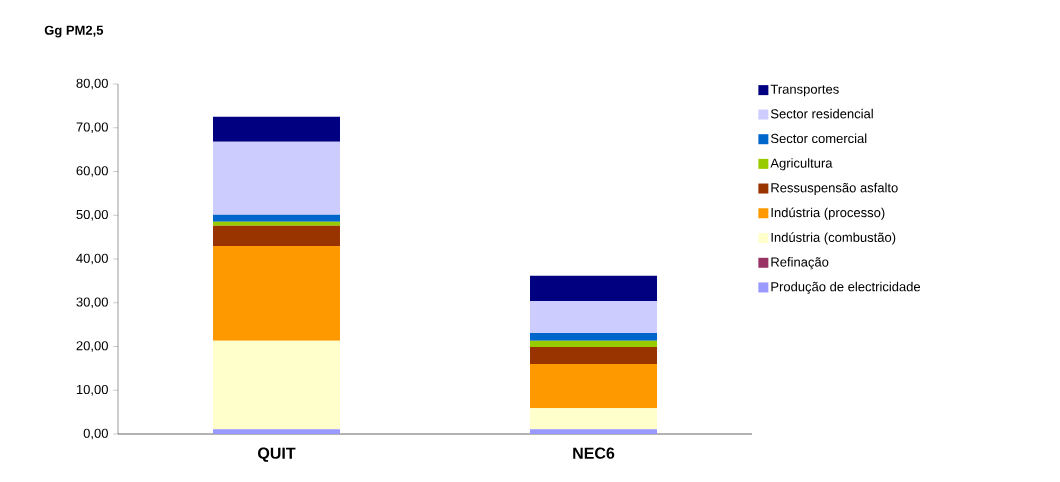  I want to click on x-tick-label: QUIT, so click(277, 454).